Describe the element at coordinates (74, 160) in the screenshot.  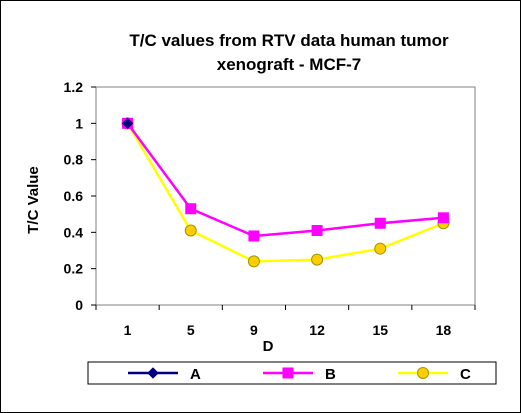
I see `y-tick-label: 0.8` at that location.